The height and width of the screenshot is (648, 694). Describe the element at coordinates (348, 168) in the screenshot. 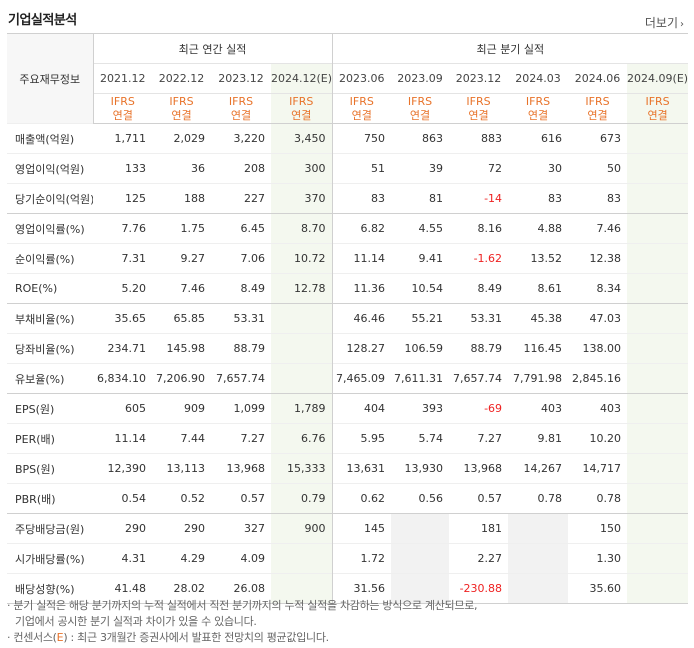

I see `table-row: 영업이익(억원) 133 36 208 300 51 39 72 30 50` at that location.